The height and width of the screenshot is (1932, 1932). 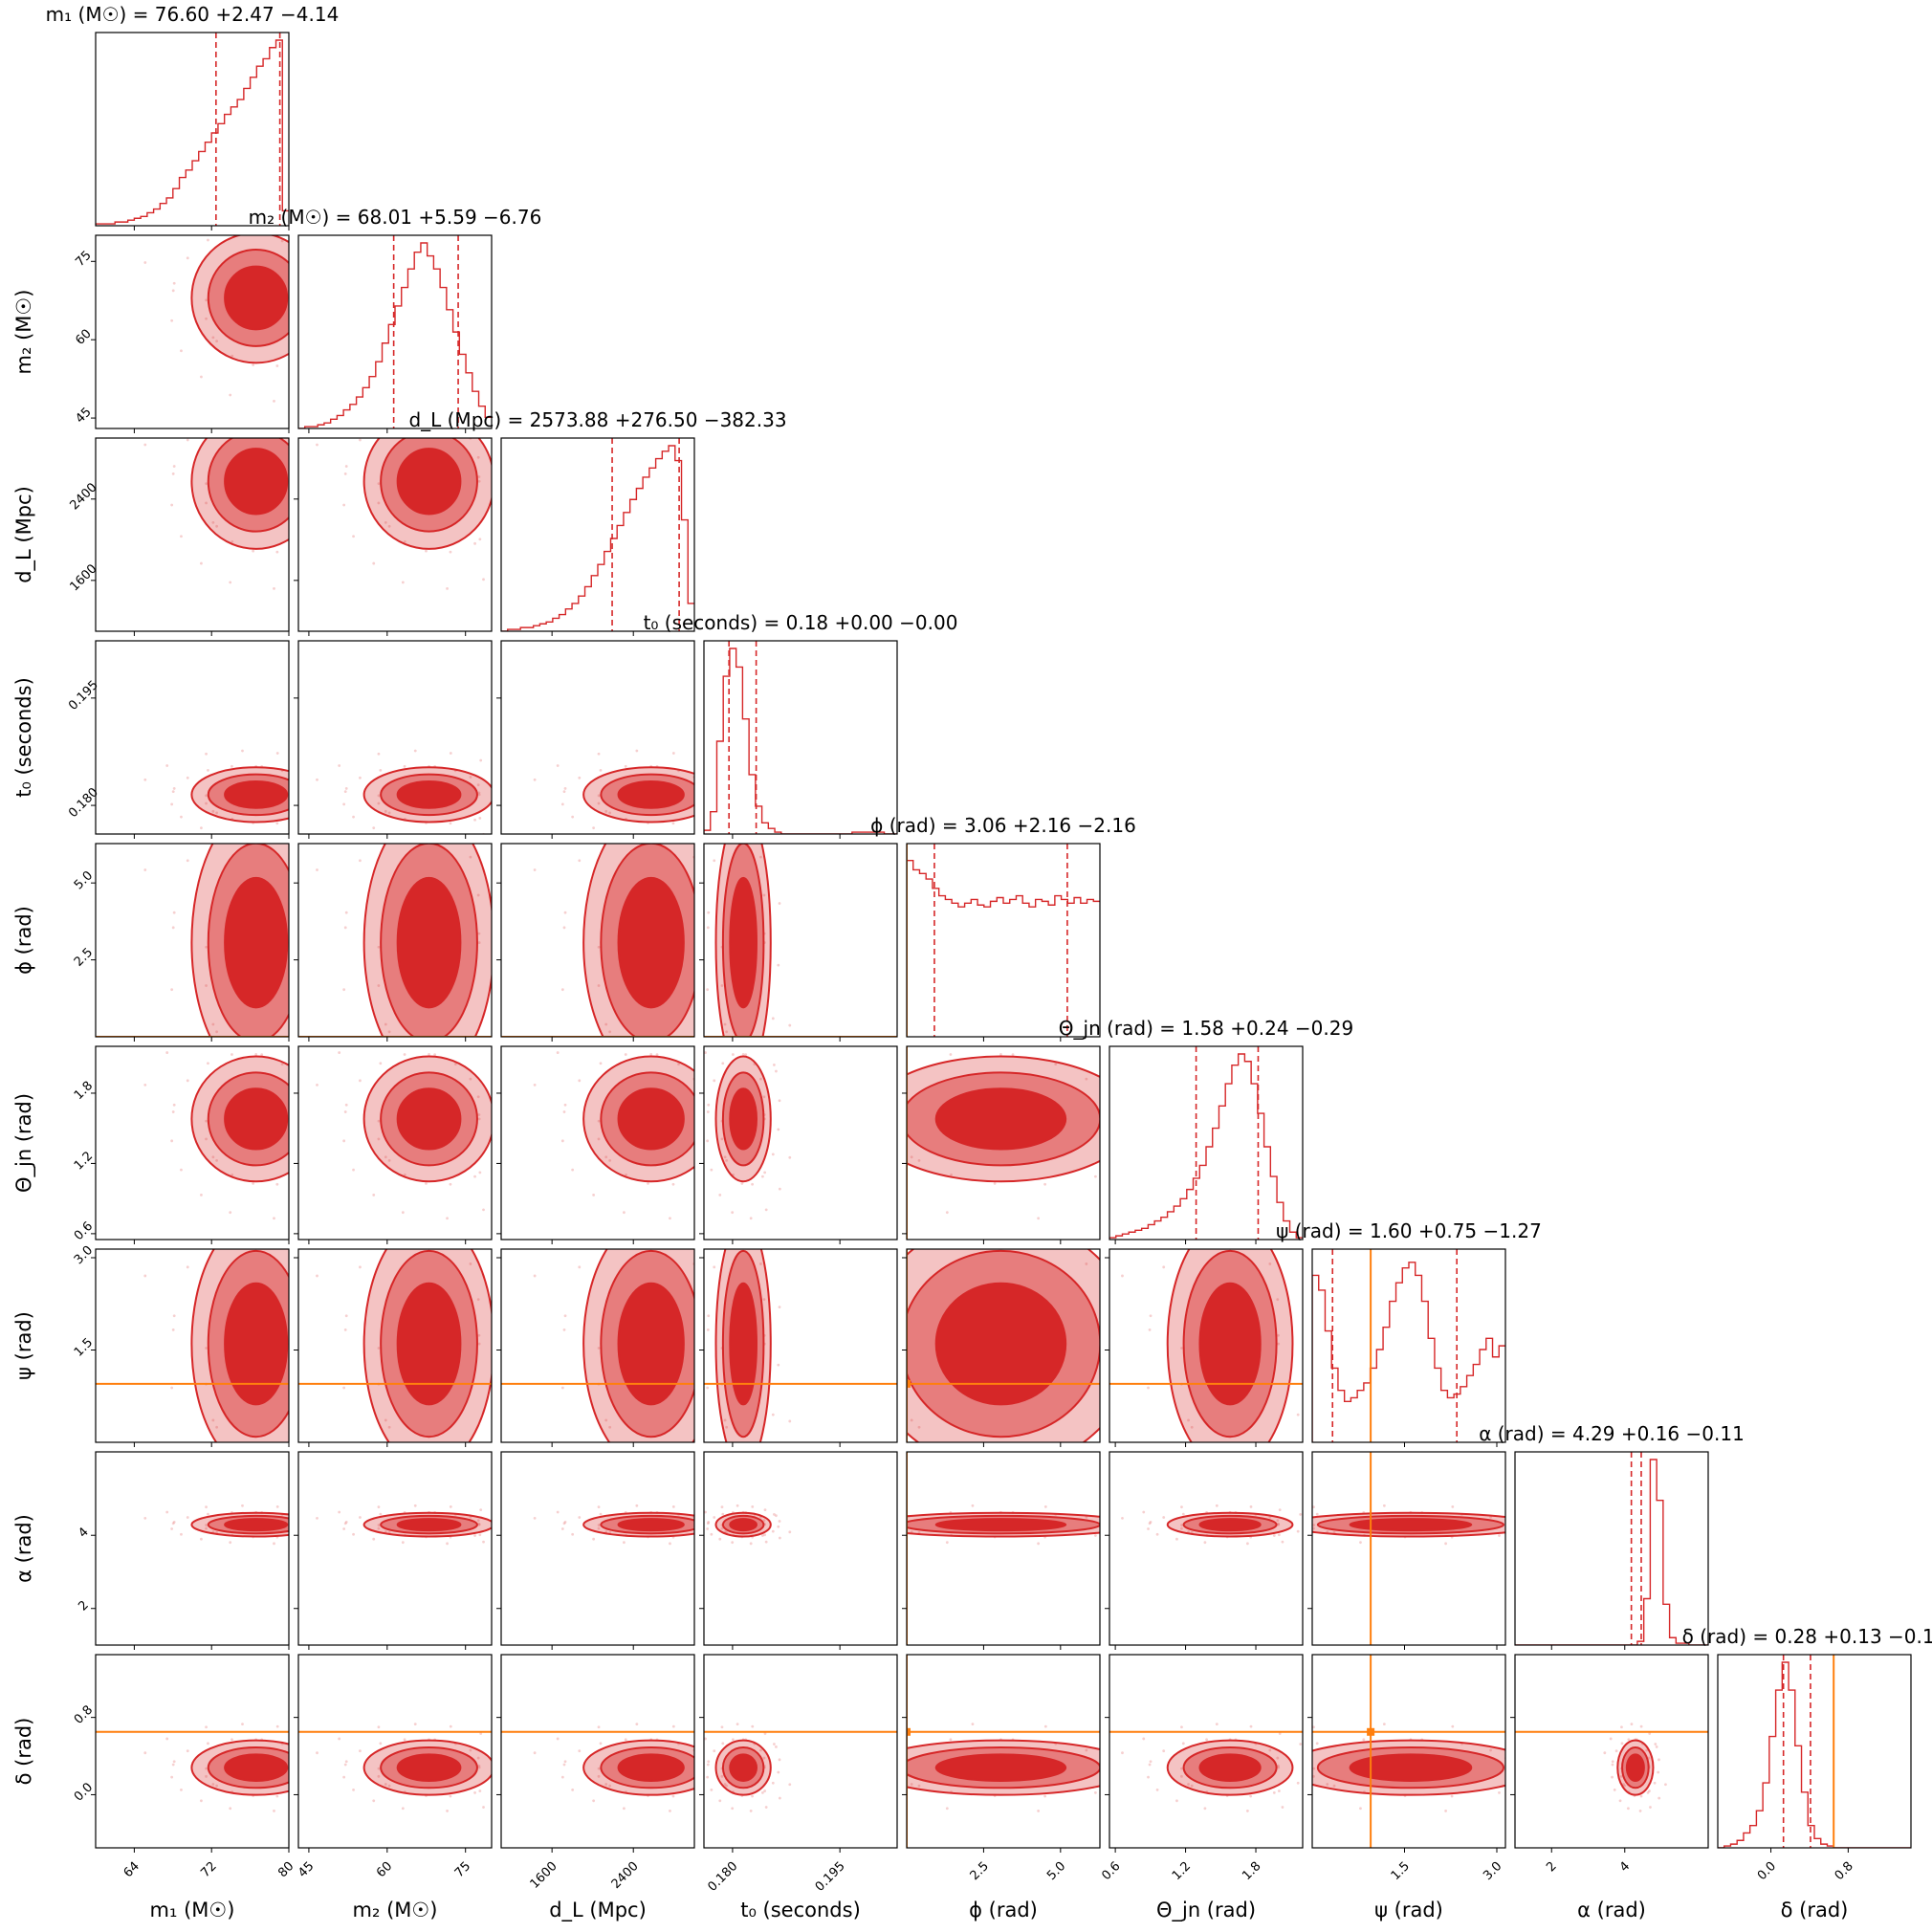 I want to click on x-tick-label-psi: 1.5, so click(x=1401, y=1871).